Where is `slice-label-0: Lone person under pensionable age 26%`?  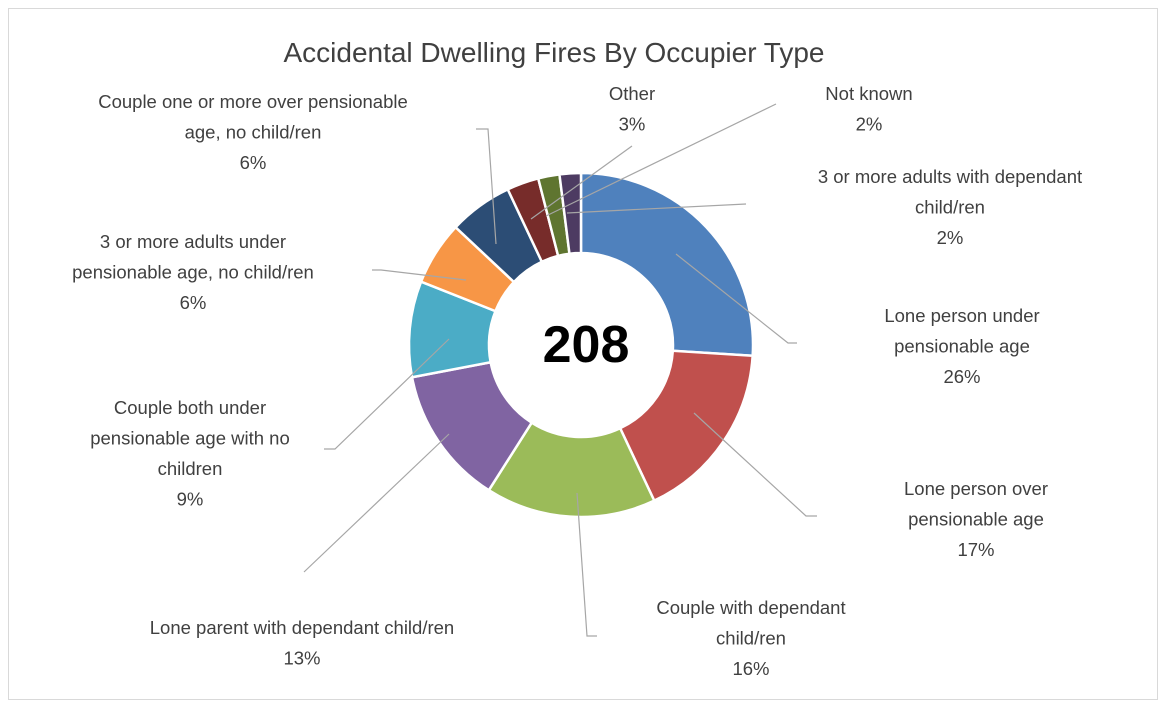
slice-label-0: Lone person under pensionable age 26% is located at coordinates (961, 346).